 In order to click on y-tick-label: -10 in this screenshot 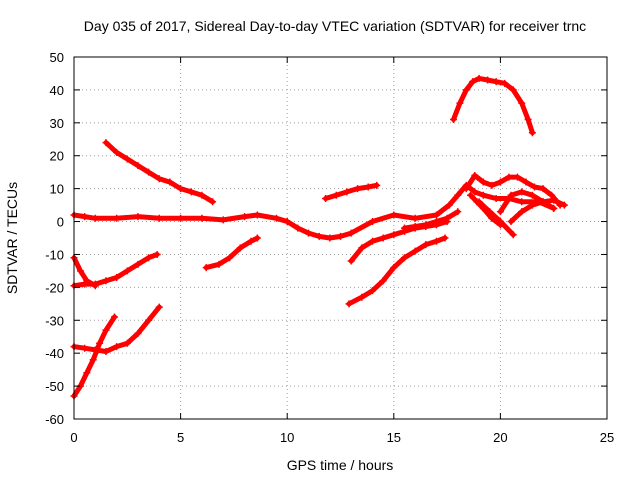, I will do `click(54, 254)`.